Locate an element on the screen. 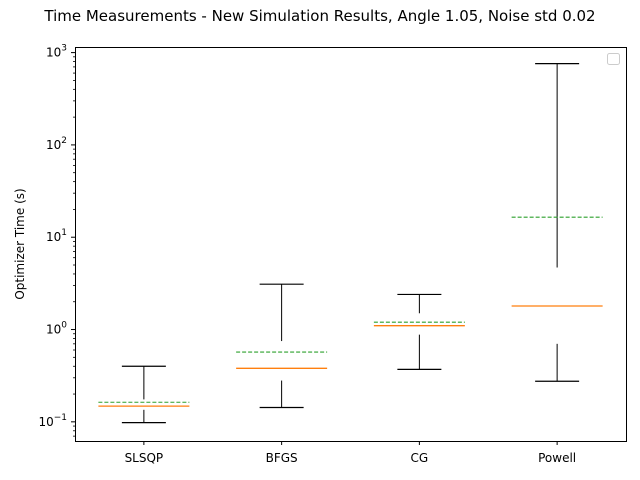  box-bfgs is located at coordinates (282, 346).